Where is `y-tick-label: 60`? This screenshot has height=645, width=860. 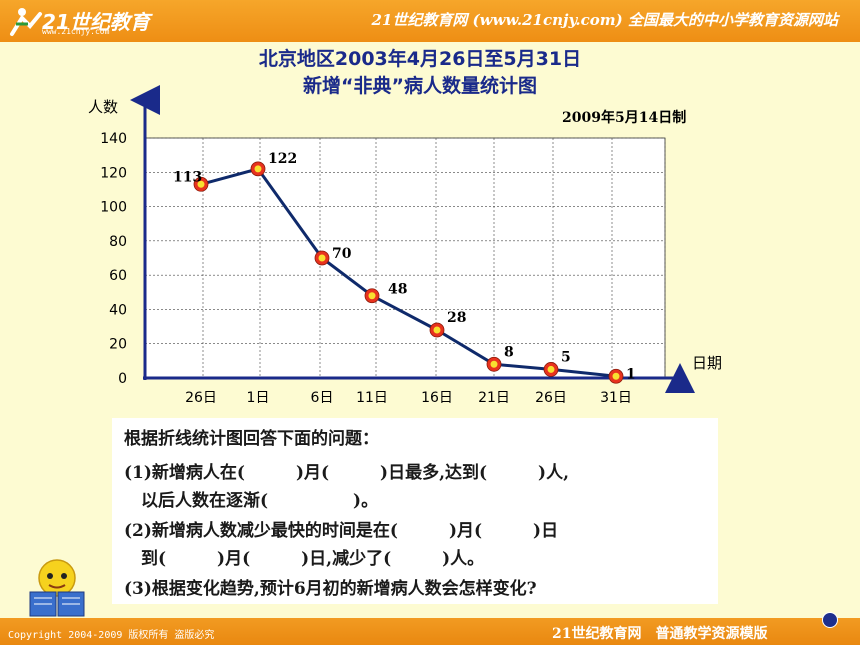 y-tick-label: 60 is located at coordinates (118, 276).